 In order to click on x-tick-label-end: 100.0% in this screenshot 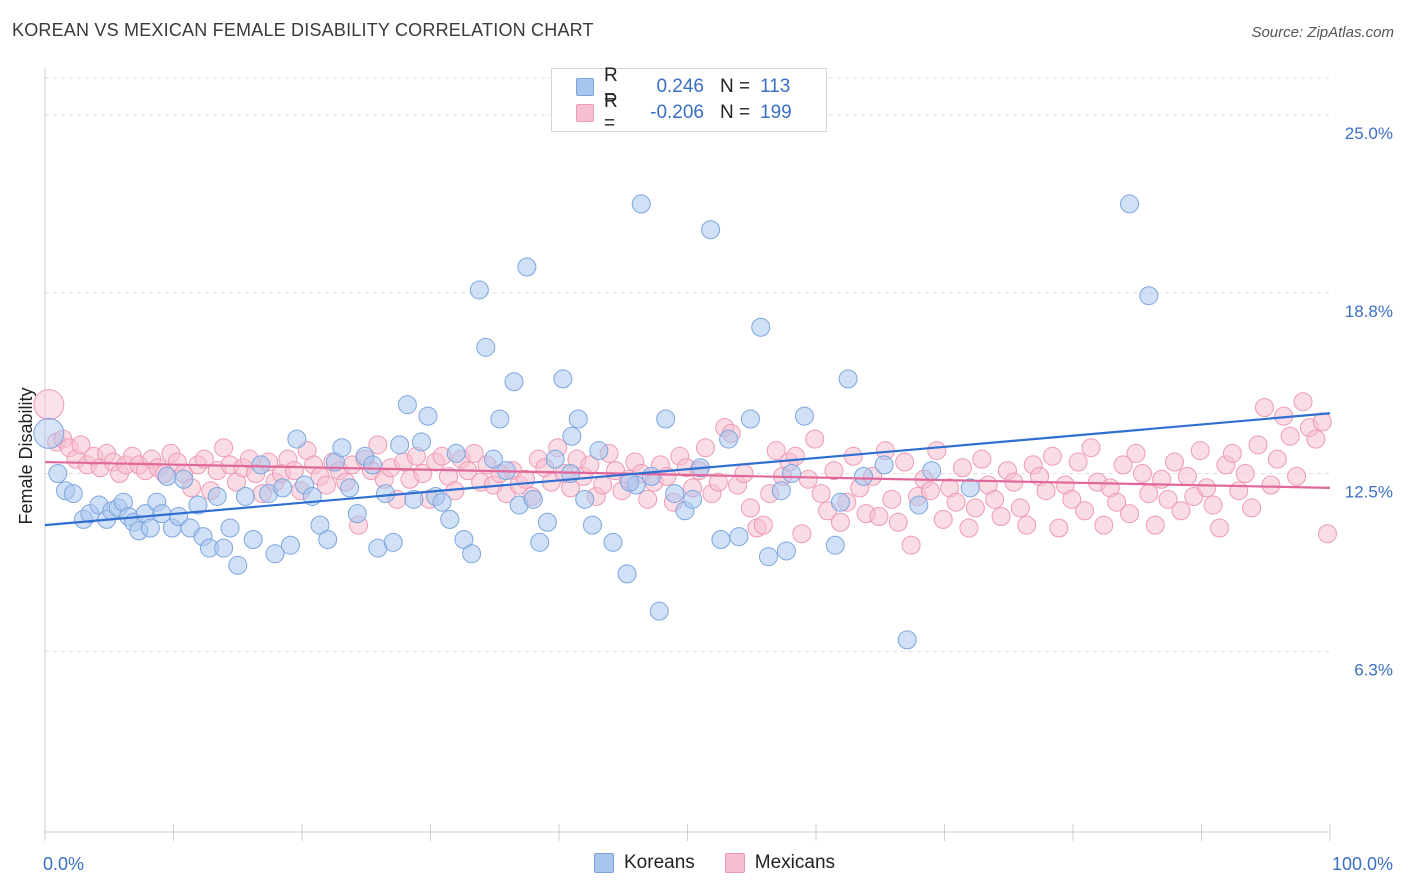, I will do `click(1362, 864)`.